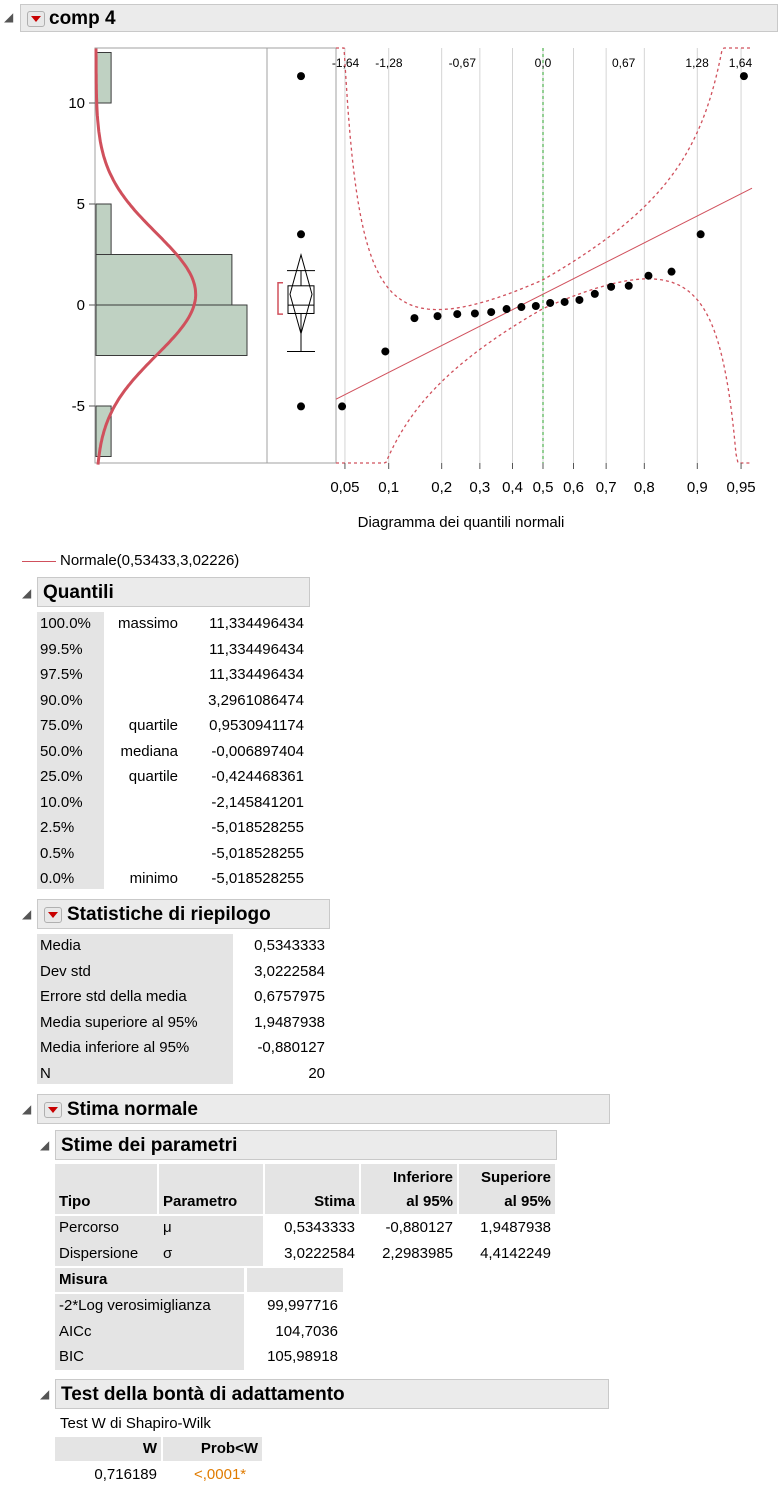 The height and width of the screenshot is (1491, 781). Describe the element at coordinates (149, 1332) in the screenshot. I see `misura-label-column` at that location.